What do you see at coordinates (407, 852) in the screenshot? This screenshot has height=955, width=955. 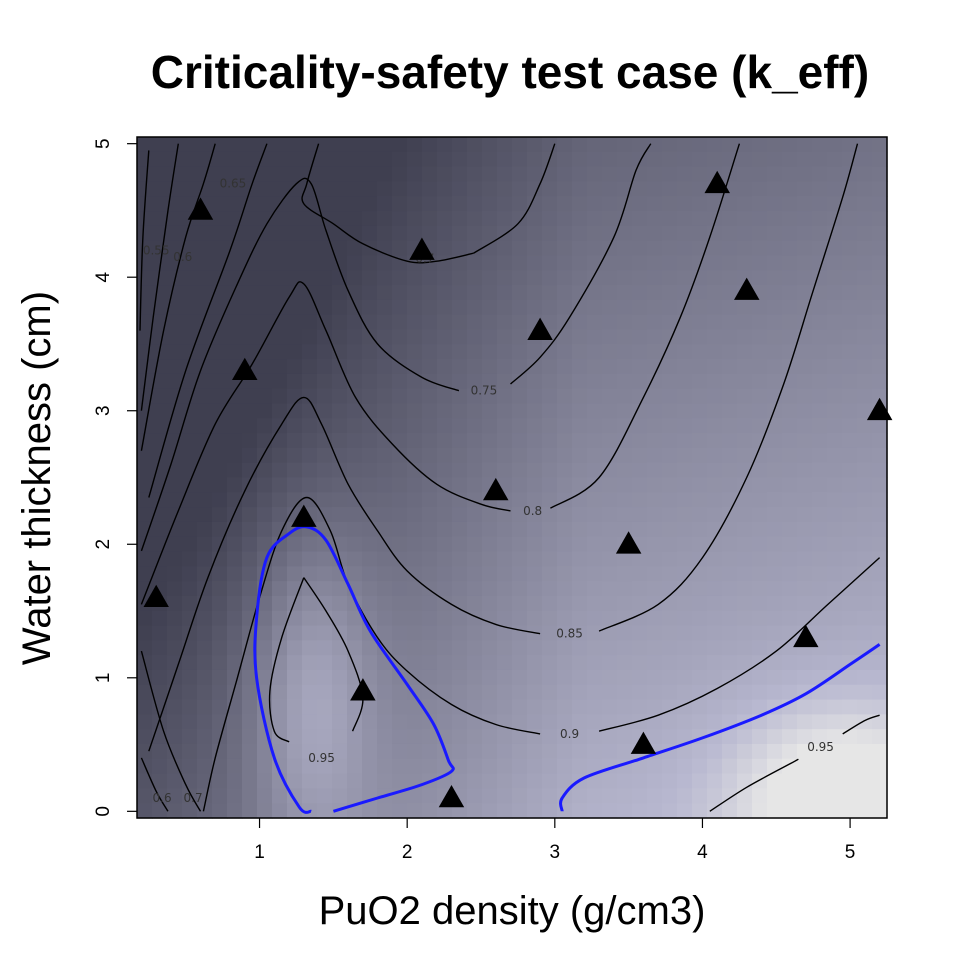 I see `x-tick-label: 2` at bounding box center [407, 852].